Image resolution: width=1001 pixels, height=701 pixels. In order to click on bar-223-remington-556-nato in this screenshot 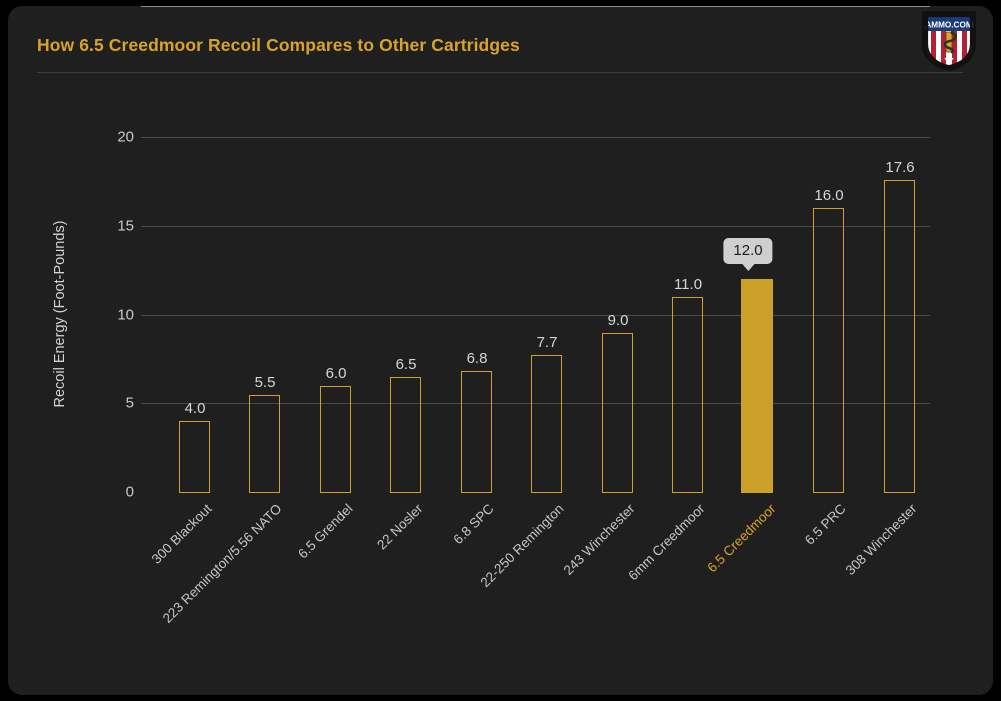, I will do `click(264, 444)`.